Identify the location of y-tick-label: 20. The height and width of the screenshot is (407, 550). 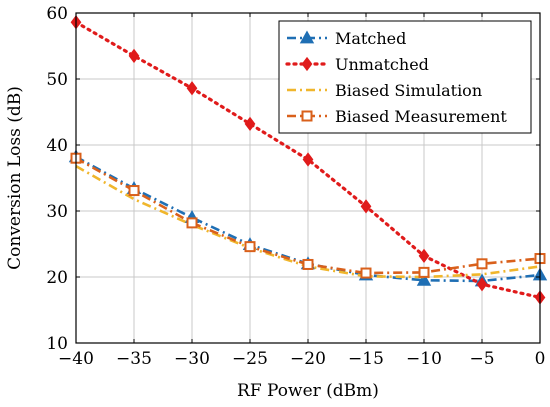
(57, 278).